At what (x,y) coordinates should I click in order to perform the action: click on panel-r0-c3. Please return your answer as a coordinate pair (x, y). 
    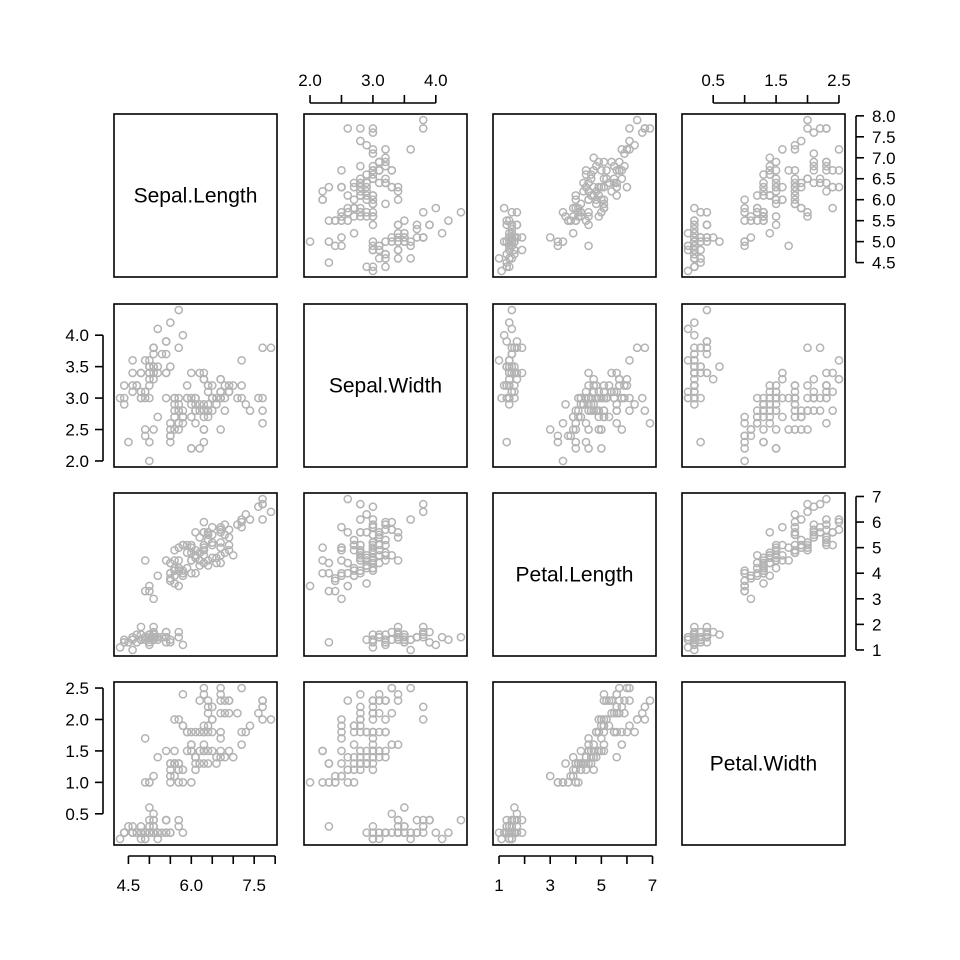
    Looking at the image, I should click on (763, 195).